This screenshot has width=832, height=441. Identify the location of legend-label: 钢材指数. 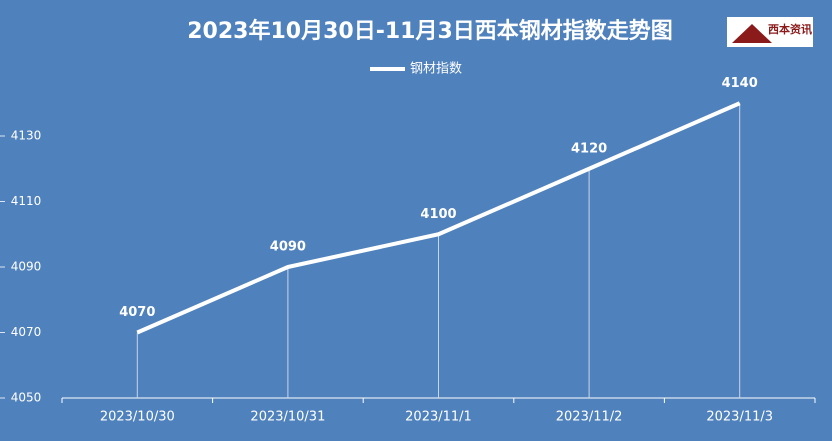
(436, 69).